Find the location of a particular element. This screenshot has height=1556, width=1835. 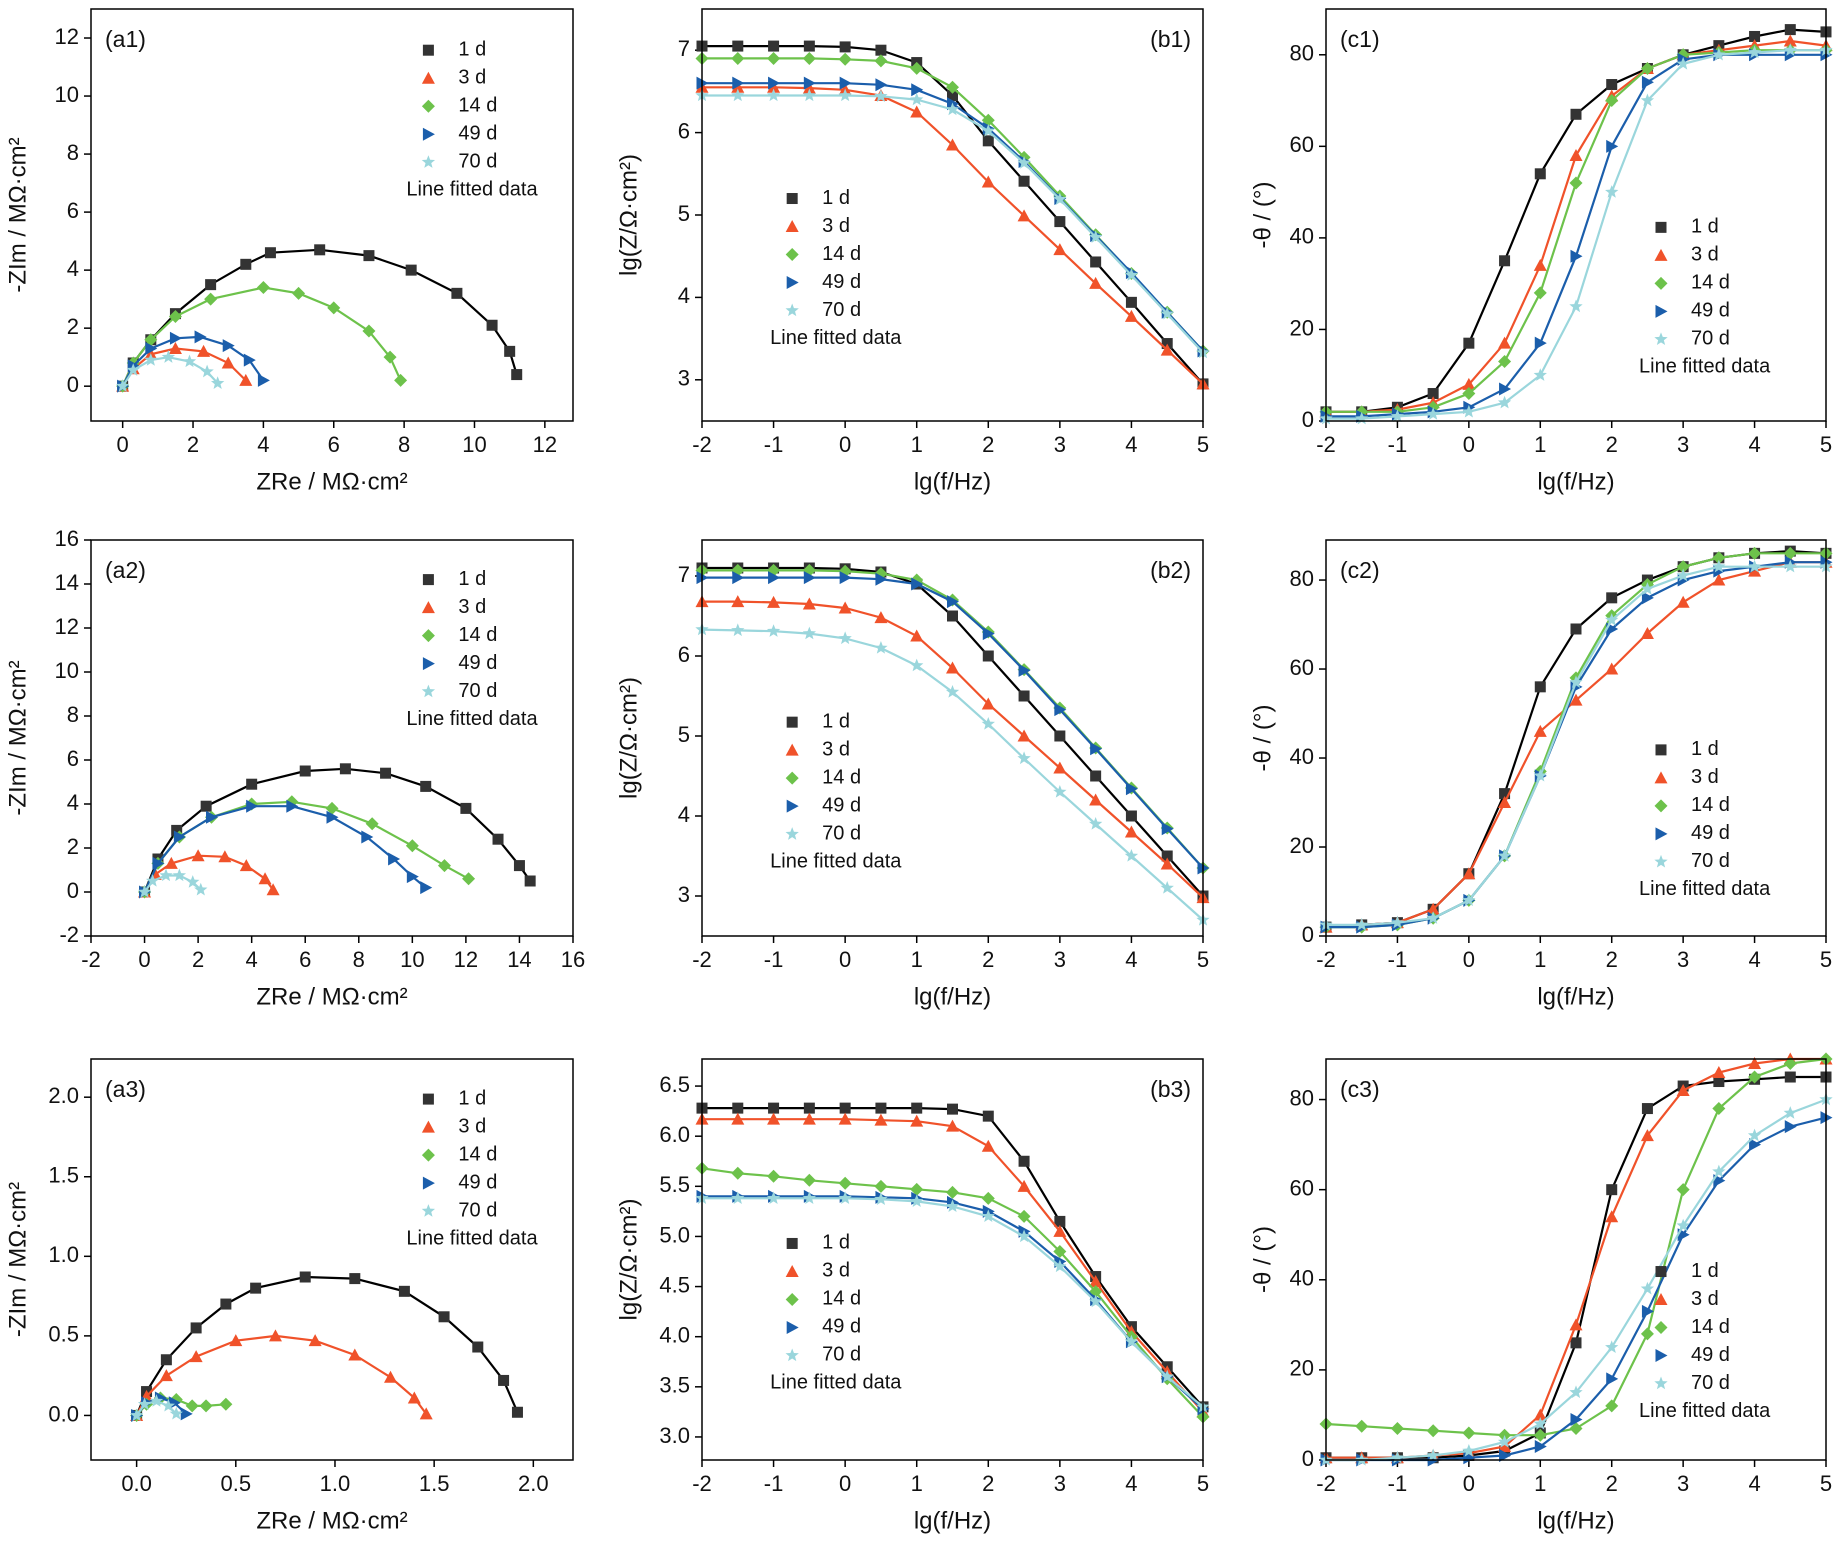

y-tick-label: 4 is located at coordinates (73, 268).